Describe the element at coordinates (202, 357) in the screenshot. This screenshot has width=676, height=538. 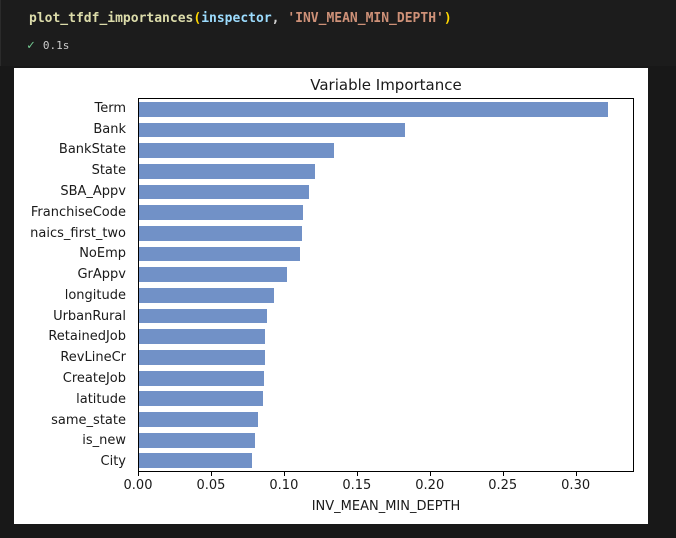
I see `bar-RevLineCr` at that location.